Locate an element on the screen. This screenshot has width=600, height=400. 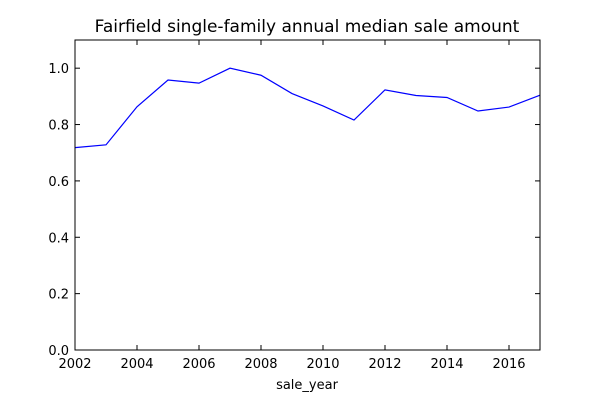
x-tick-label: 2014 is located at coordinates (446, 364).